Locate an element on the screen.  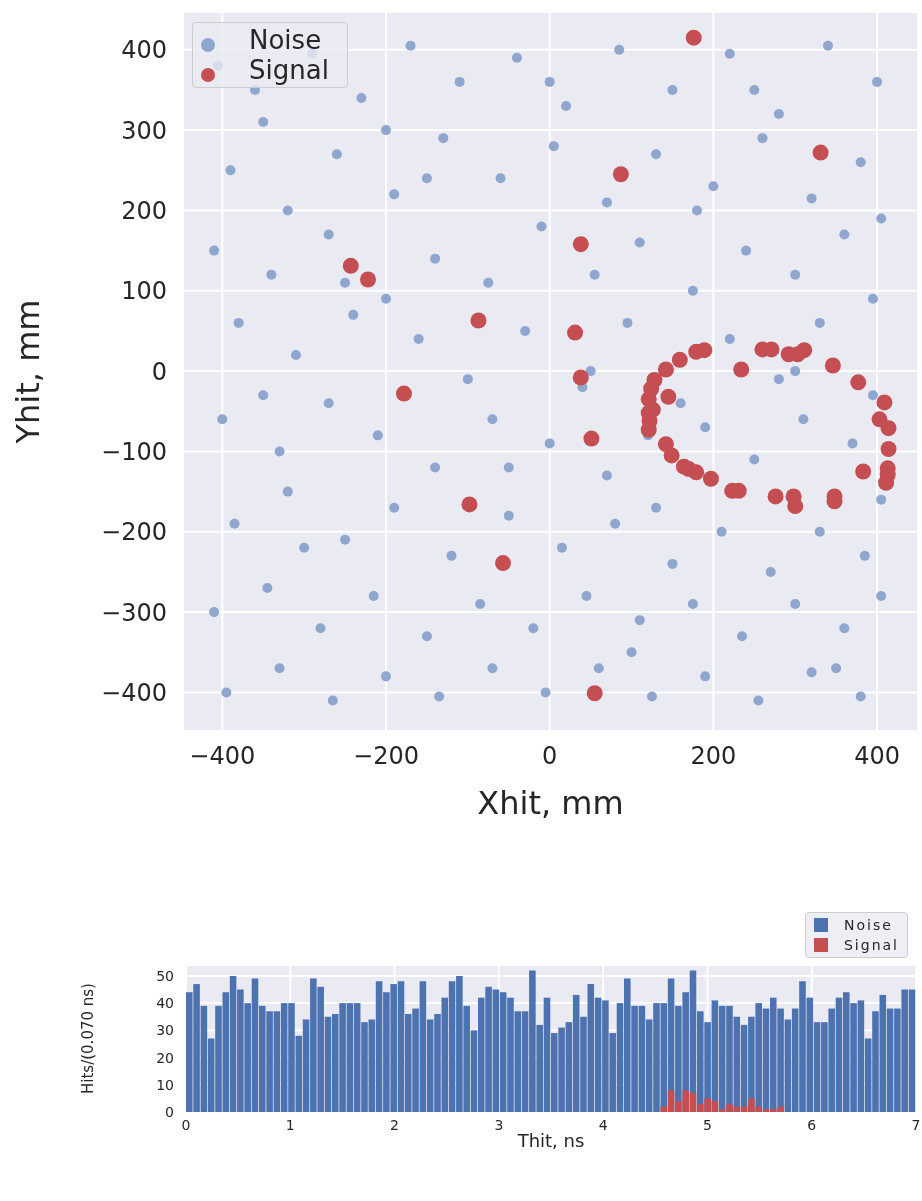
x-tick-label: 6 is located at coordinates (812, 1124).